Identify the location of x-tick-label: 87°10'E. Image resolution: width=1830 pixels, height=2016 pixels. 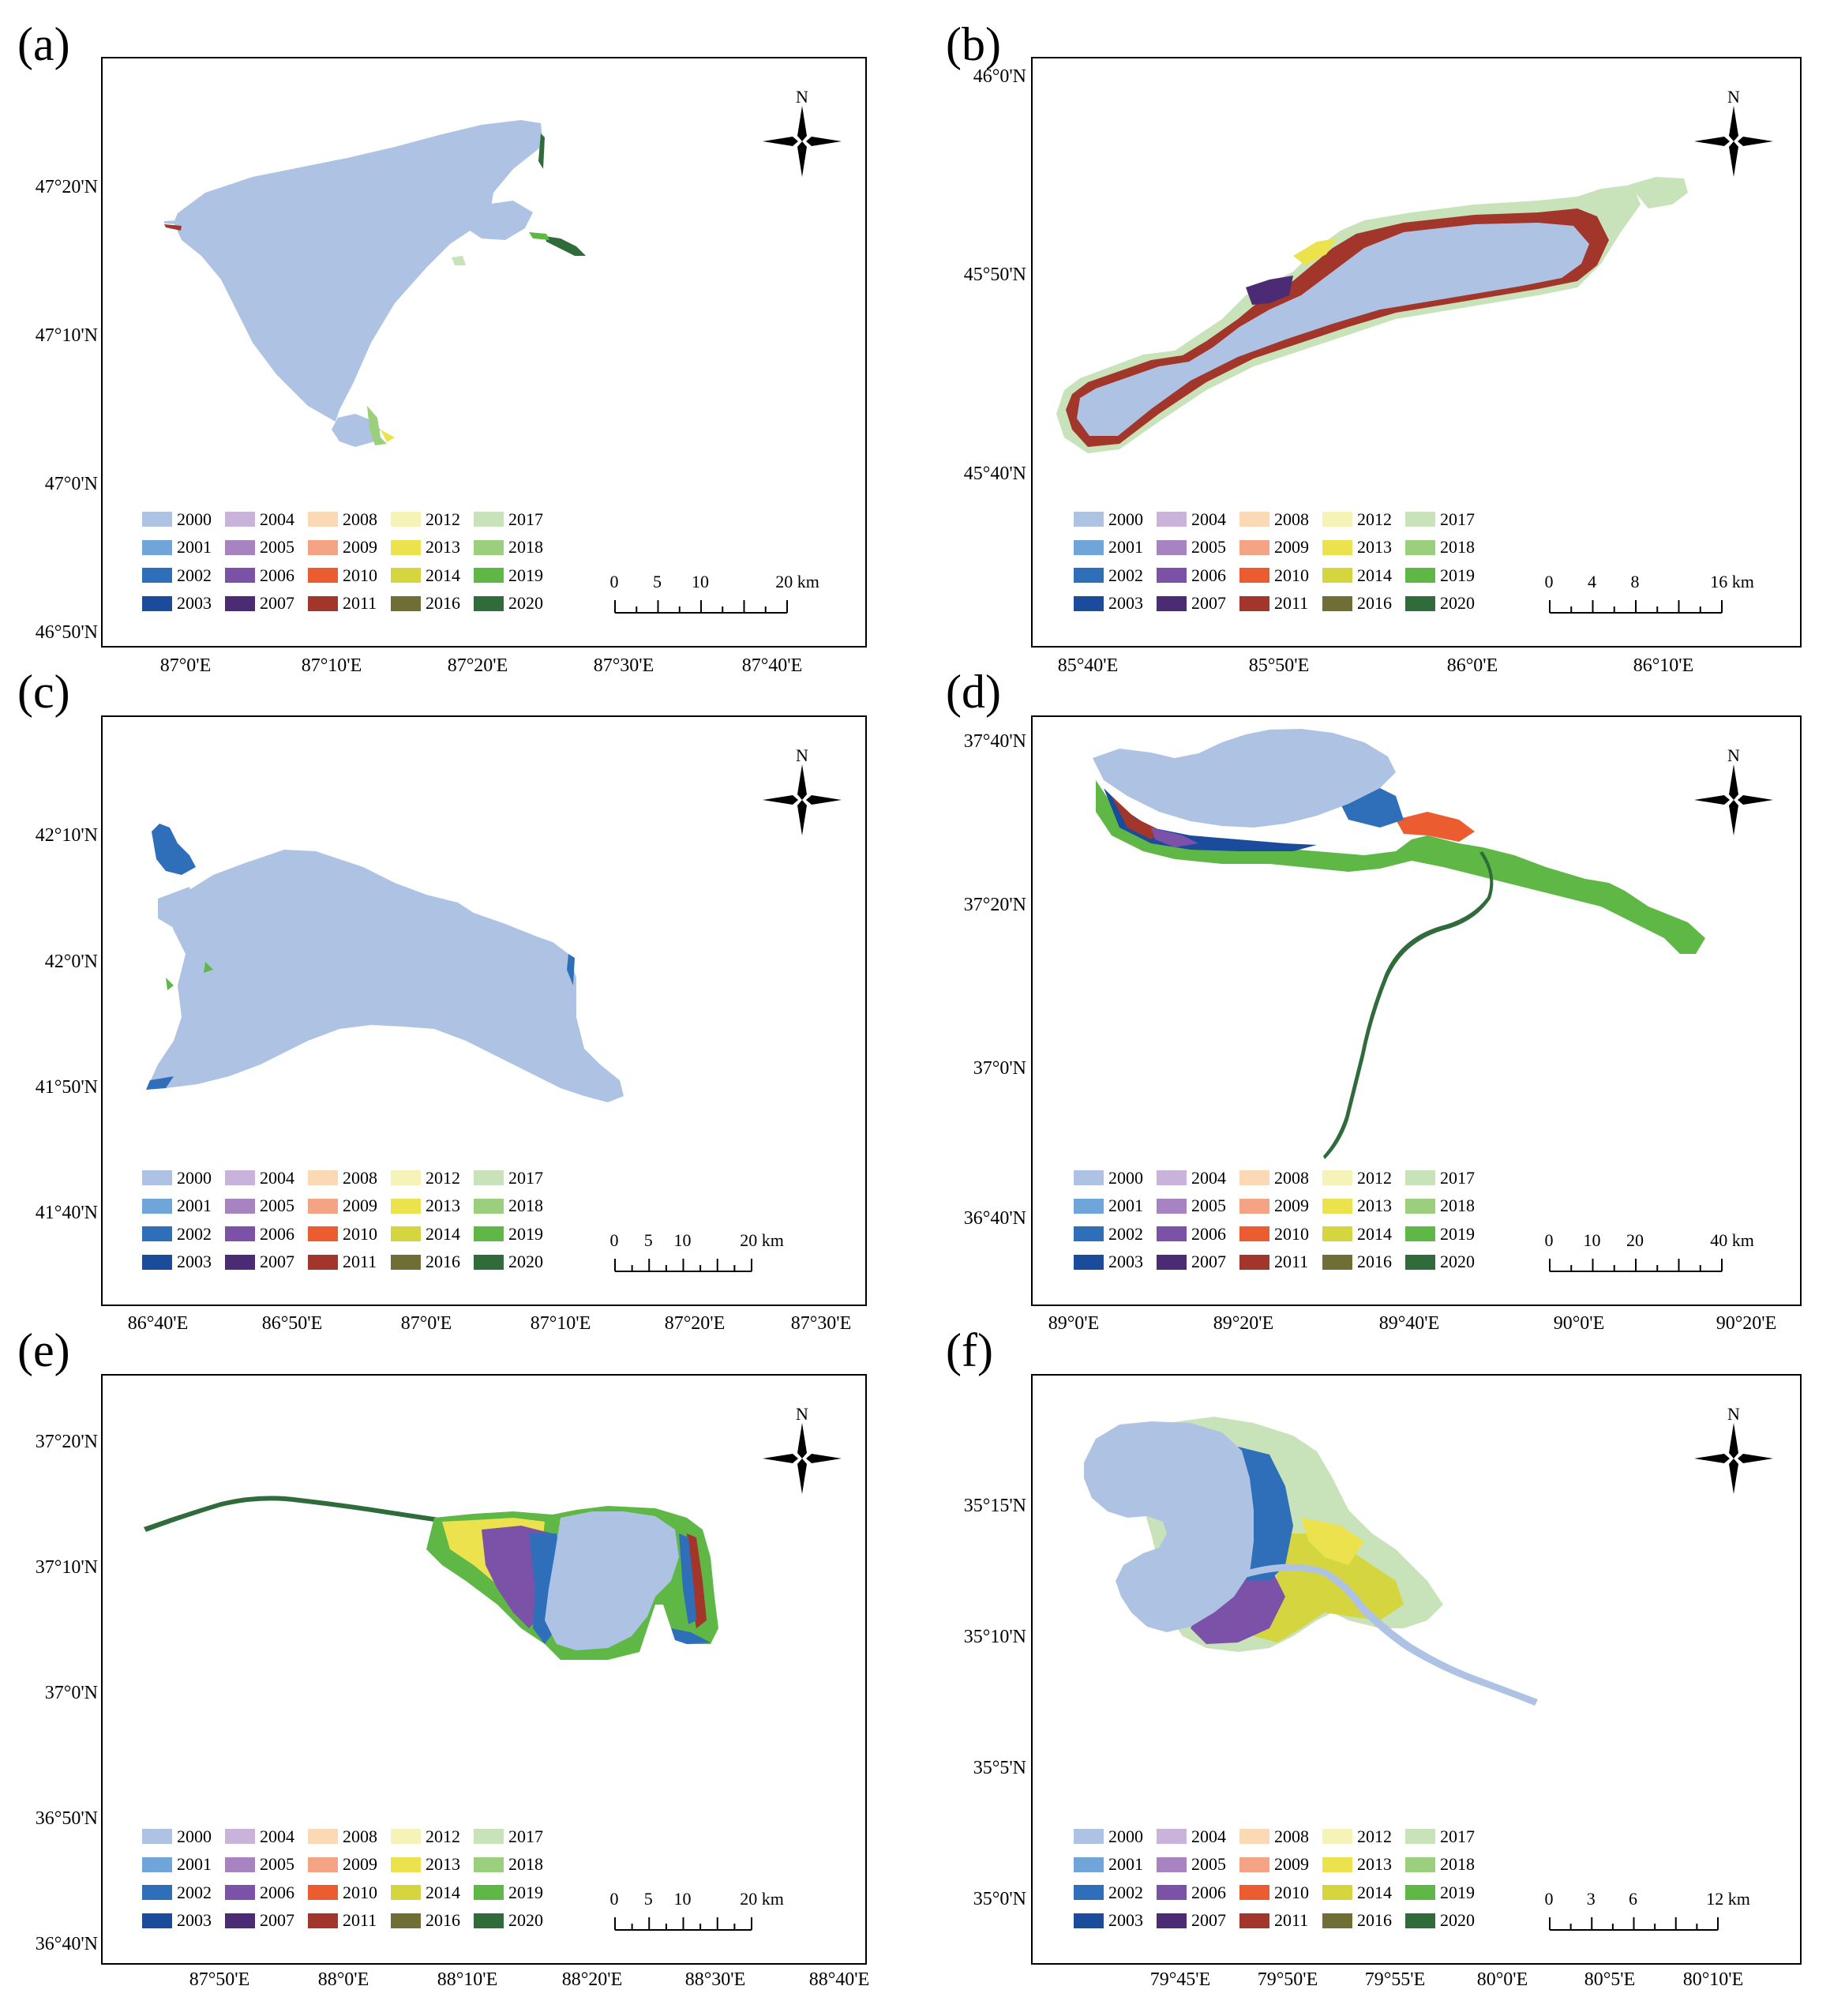
(331, 665).